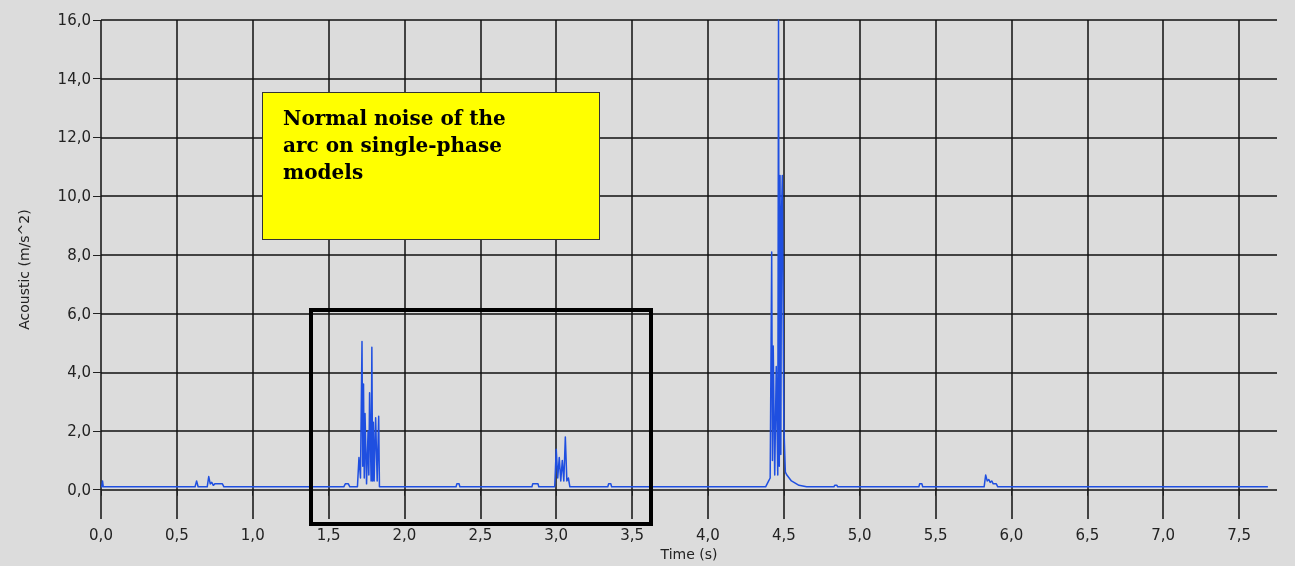 The height and width of the screenshot is (566, 1295). I want to click on x-axis-title: Time (s), so click(688, 554).